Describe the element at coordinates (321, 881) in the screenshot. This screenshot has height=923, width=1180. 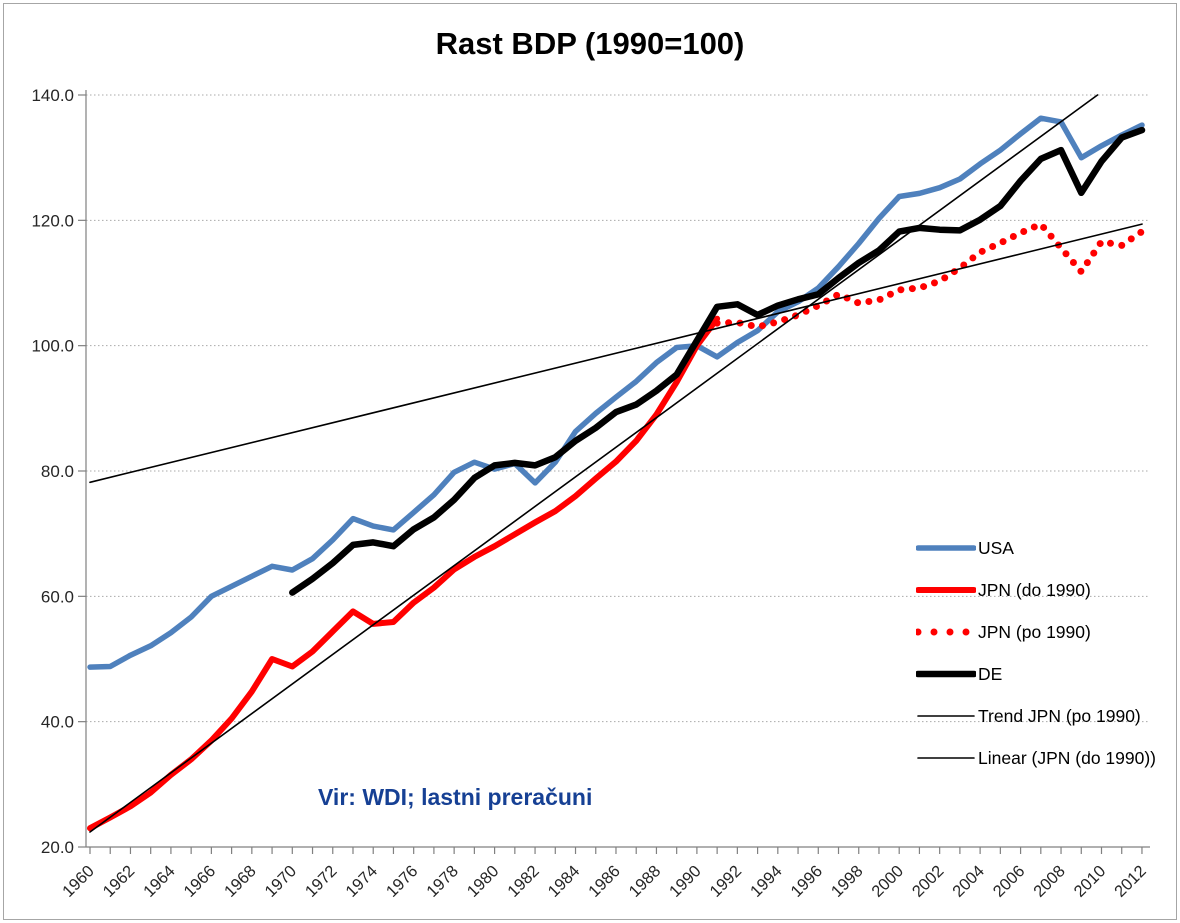
I see `x-tick-label-1972: 1972` at that location.